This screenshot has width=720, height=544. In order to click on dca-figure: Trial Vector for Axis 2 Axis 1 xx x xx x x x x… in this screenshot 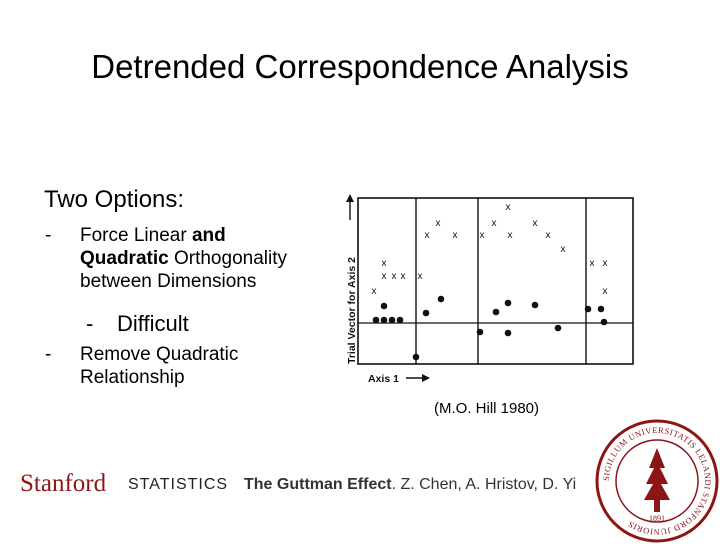, I will do `click(490, 289)`.